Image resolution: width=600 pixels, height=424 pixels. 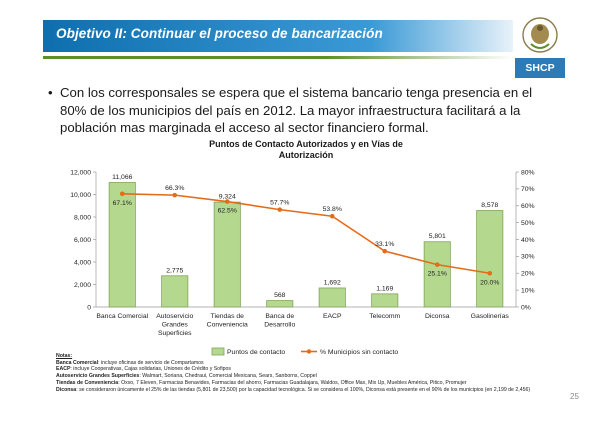 I want to click on chart-title-line: Autorización, so click(x=306, y=155).